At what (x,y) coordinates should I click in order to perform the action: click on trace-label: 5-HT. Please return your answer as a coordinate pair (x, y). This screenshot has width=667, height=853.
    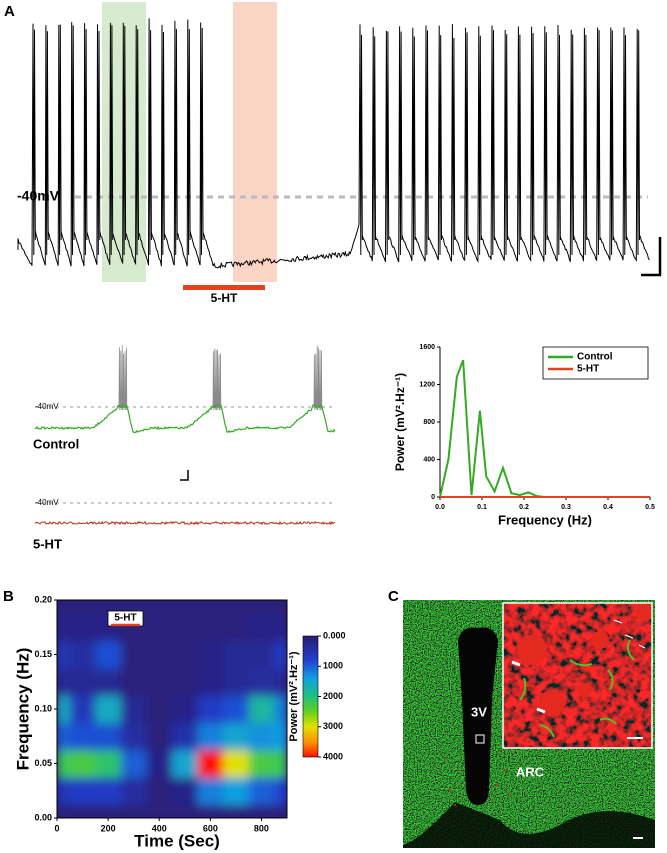
    Looking at the image, I should click on (47, 543).